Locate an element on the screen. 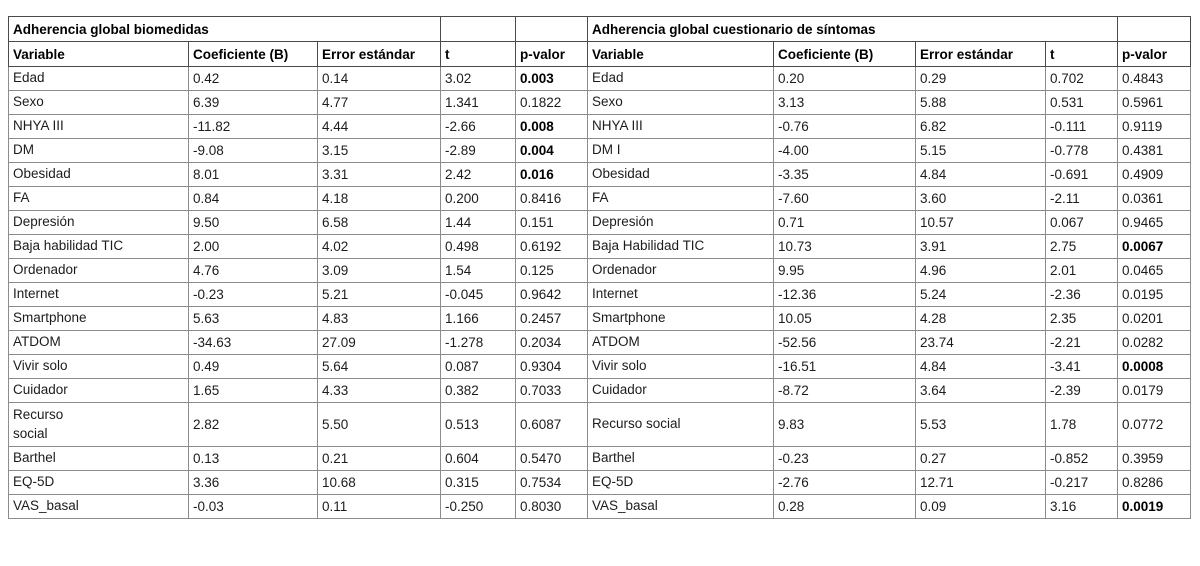 Image resolution: width=1200 pixels, height=566 pixels. value-cell: 0.6087 is located at coordinates (551, 424).